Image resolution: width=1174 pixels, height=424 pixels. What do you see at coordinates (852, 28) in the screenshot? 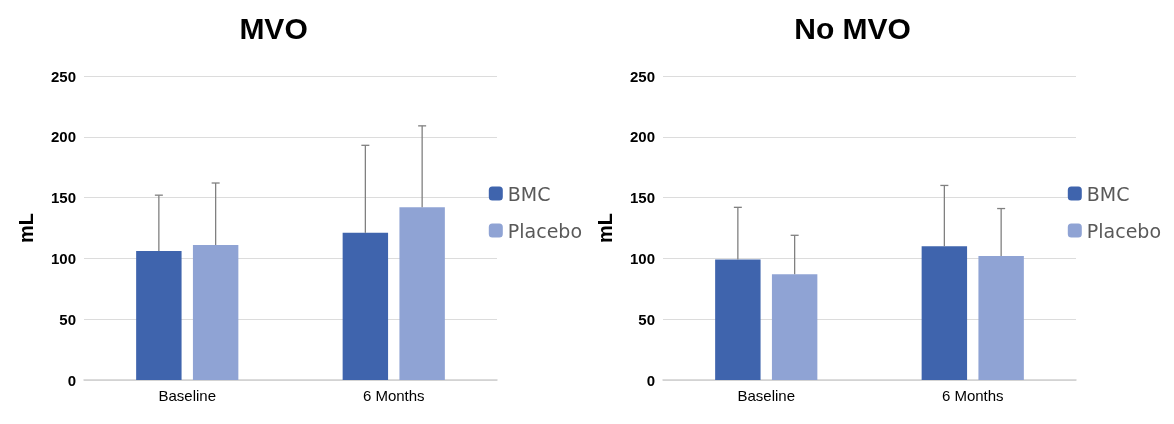
I see `chart-title: No MVO` at bounding box center [852, 28].